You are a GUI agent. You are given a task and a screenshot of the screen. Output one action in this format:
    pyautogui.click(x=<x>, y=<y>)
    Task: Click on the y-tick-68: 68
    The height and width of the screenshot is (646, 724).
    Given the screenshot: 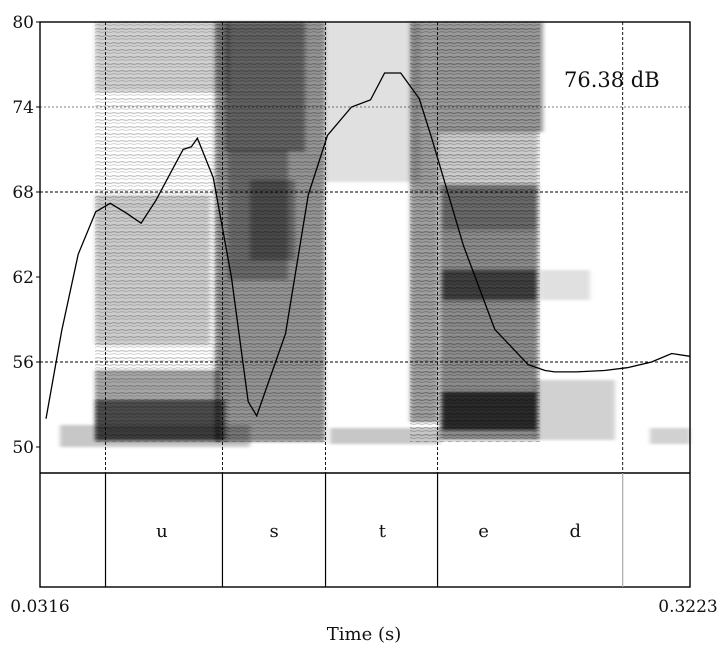 What is the action you would take?
    pyautogui.click(x=23, y=193)
    